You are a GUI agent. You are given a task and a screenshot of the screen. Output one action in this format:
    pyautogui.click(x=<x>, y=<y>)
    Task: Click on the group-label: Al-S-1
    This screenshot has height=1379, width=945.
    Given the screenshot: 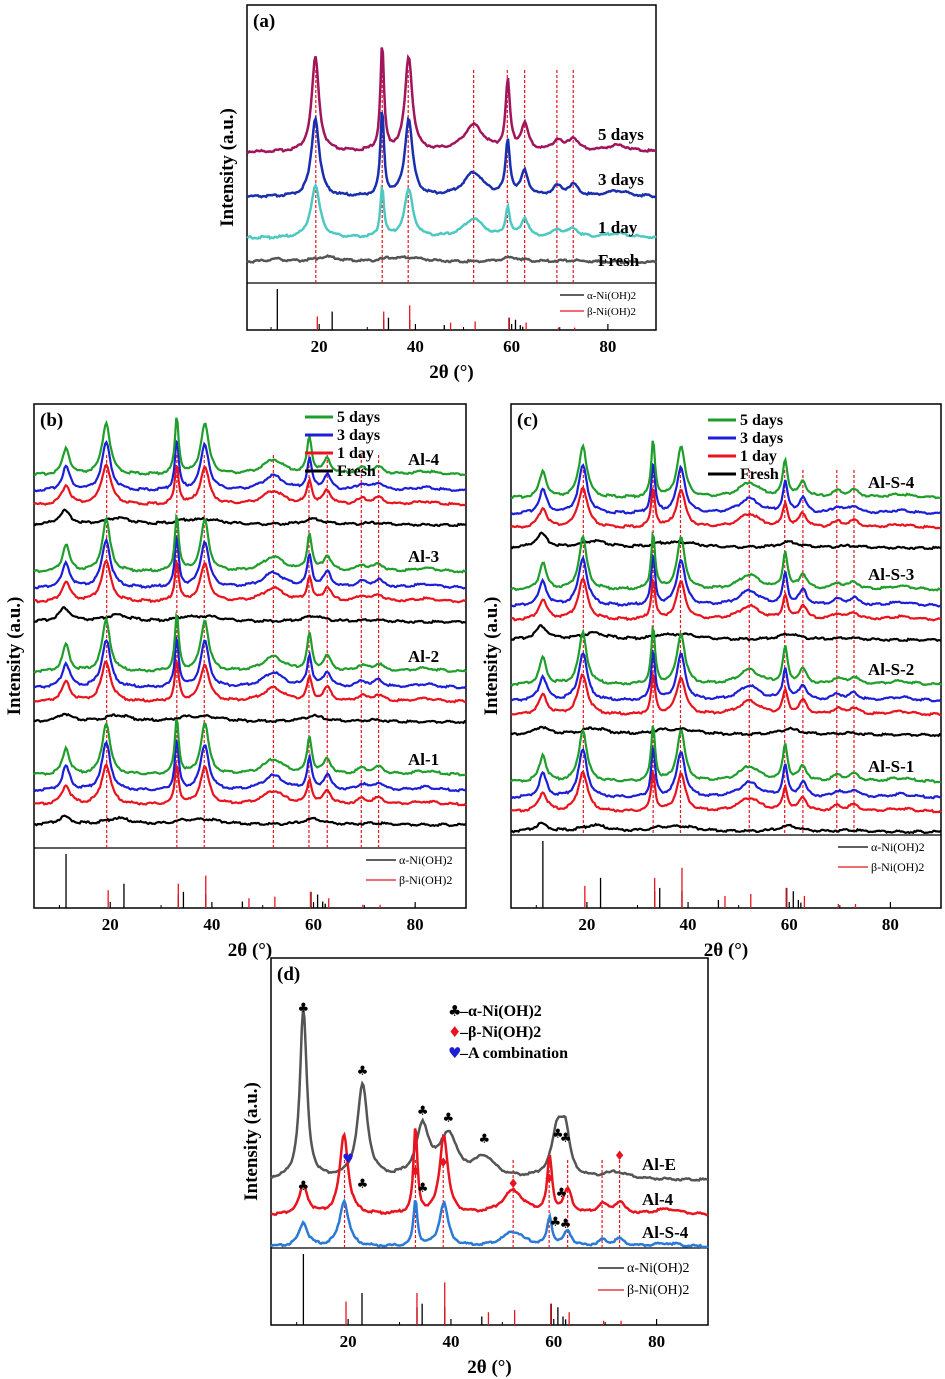 What is the action you would take?
    pyautogui.click(x=891, y=766)
    